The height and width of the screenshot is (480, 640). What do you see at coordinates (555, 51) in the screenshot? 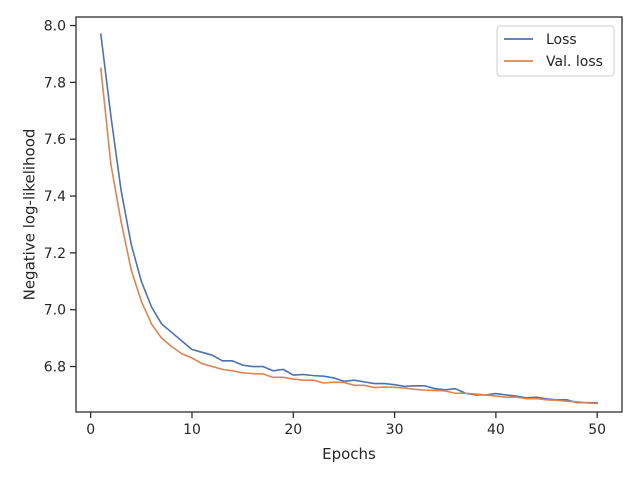
I see `legend: Loss Val. loss` at bounding box center [555, 51].